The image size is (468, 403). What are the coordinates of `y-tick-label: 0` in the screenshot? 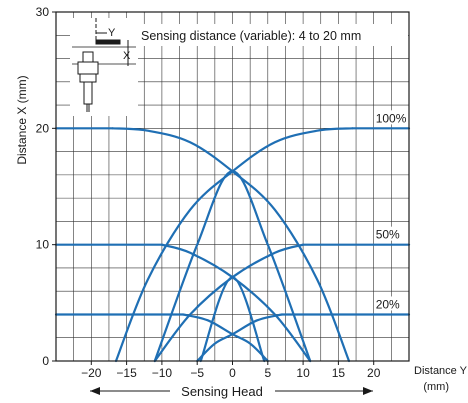 It's located at (45, 361).